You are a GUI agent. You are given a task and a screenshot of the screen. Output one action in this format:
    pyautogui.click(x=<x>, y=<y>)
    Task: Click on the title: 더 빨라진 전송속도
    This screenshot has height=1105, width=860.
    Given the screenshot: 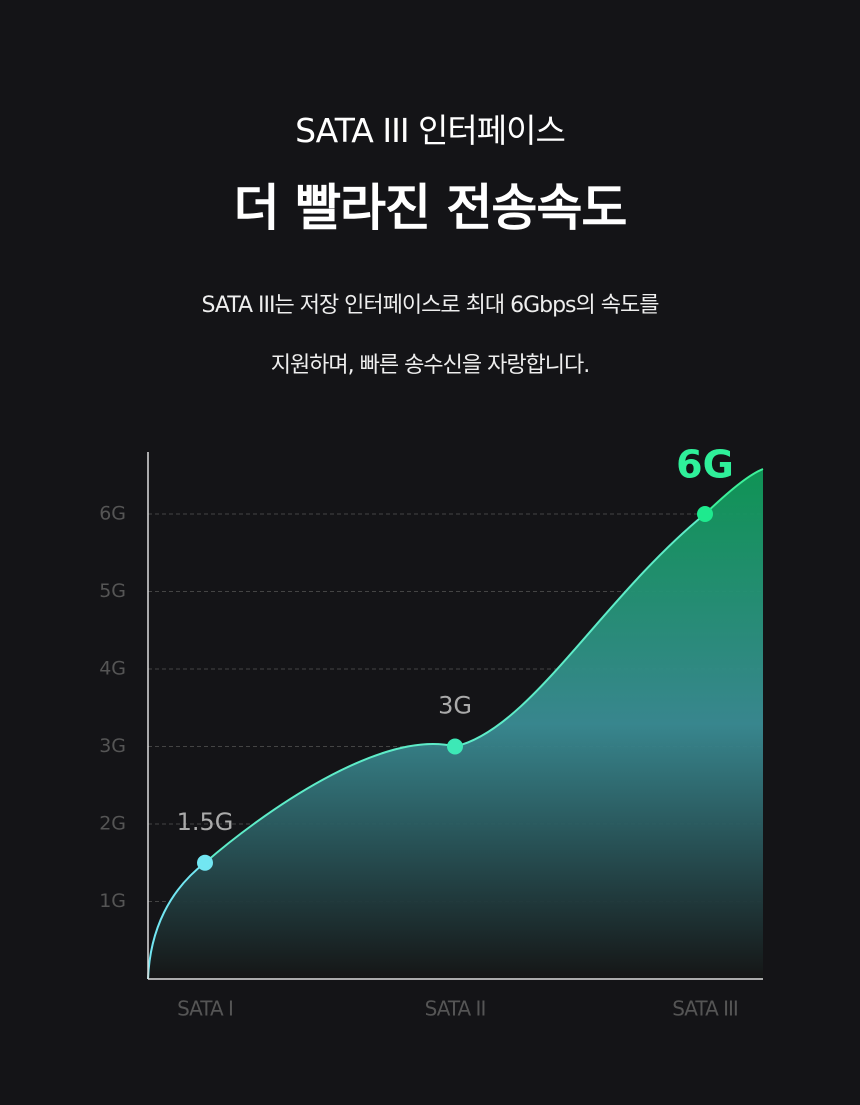 What is the action you would take?
    pyautogui.click(x=430, y=208)
    